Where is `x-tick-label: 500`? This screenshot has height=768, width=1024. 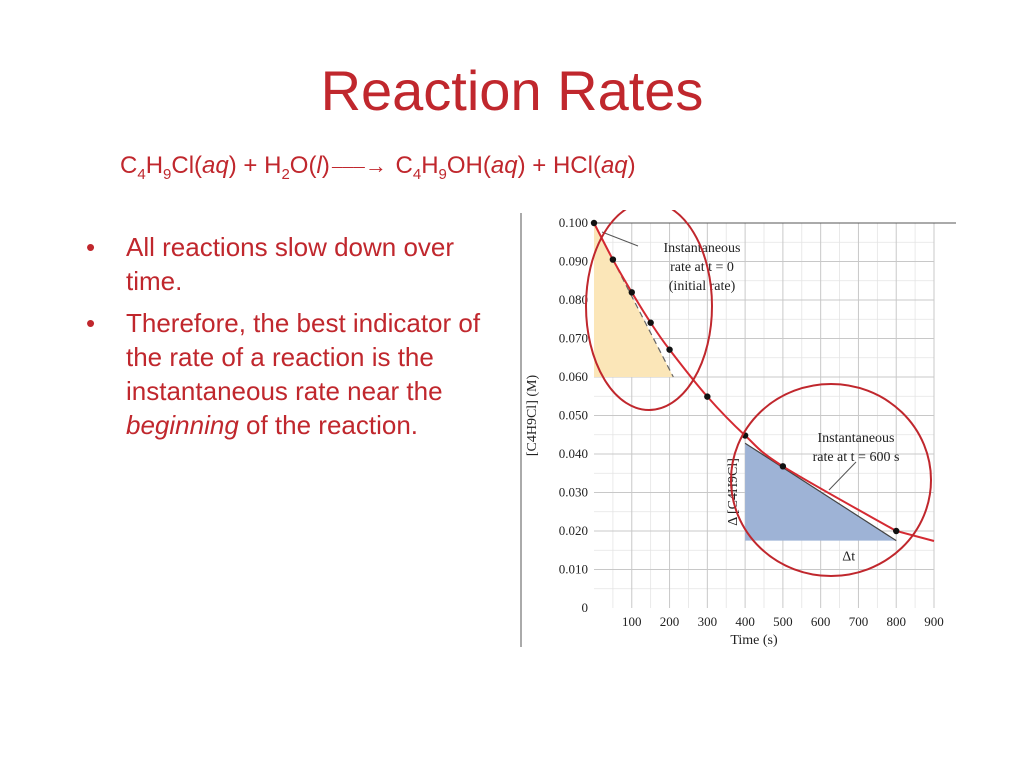
x-tick-label: 500 is located at coordinates (783, 621).